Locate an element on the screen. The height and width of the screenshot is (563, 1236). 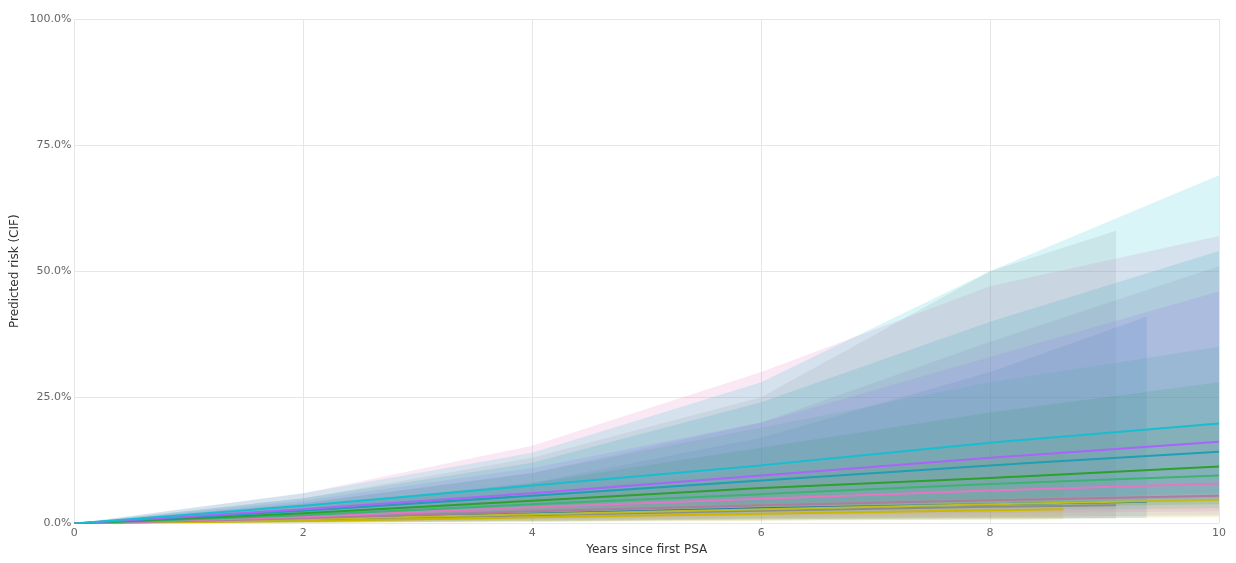
x-tick-label: 4 is located at coordinates (532, 532).